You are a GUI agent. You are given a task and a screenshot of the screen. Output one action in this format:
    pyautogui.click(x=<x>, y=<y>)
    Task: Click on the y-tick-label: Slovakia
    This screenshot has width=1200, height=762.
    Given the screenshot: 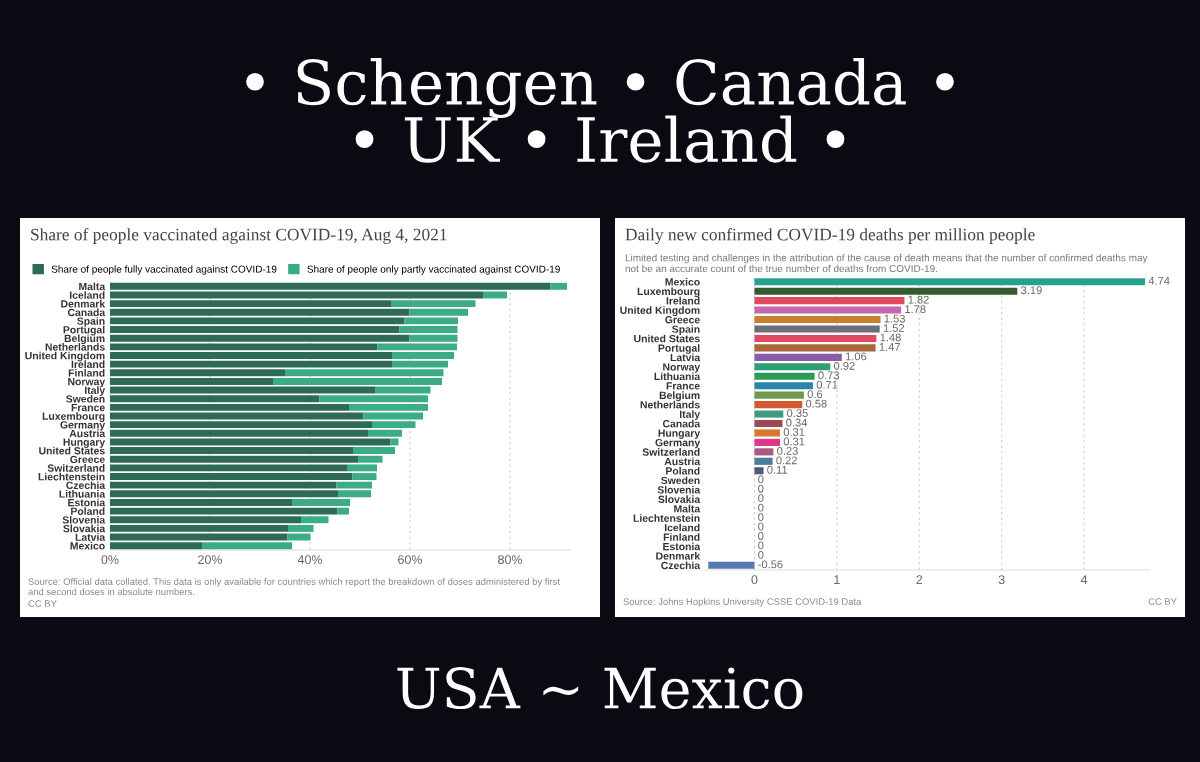 What is the action you would take?
    pyautogui.click(x=84, y=528)
    